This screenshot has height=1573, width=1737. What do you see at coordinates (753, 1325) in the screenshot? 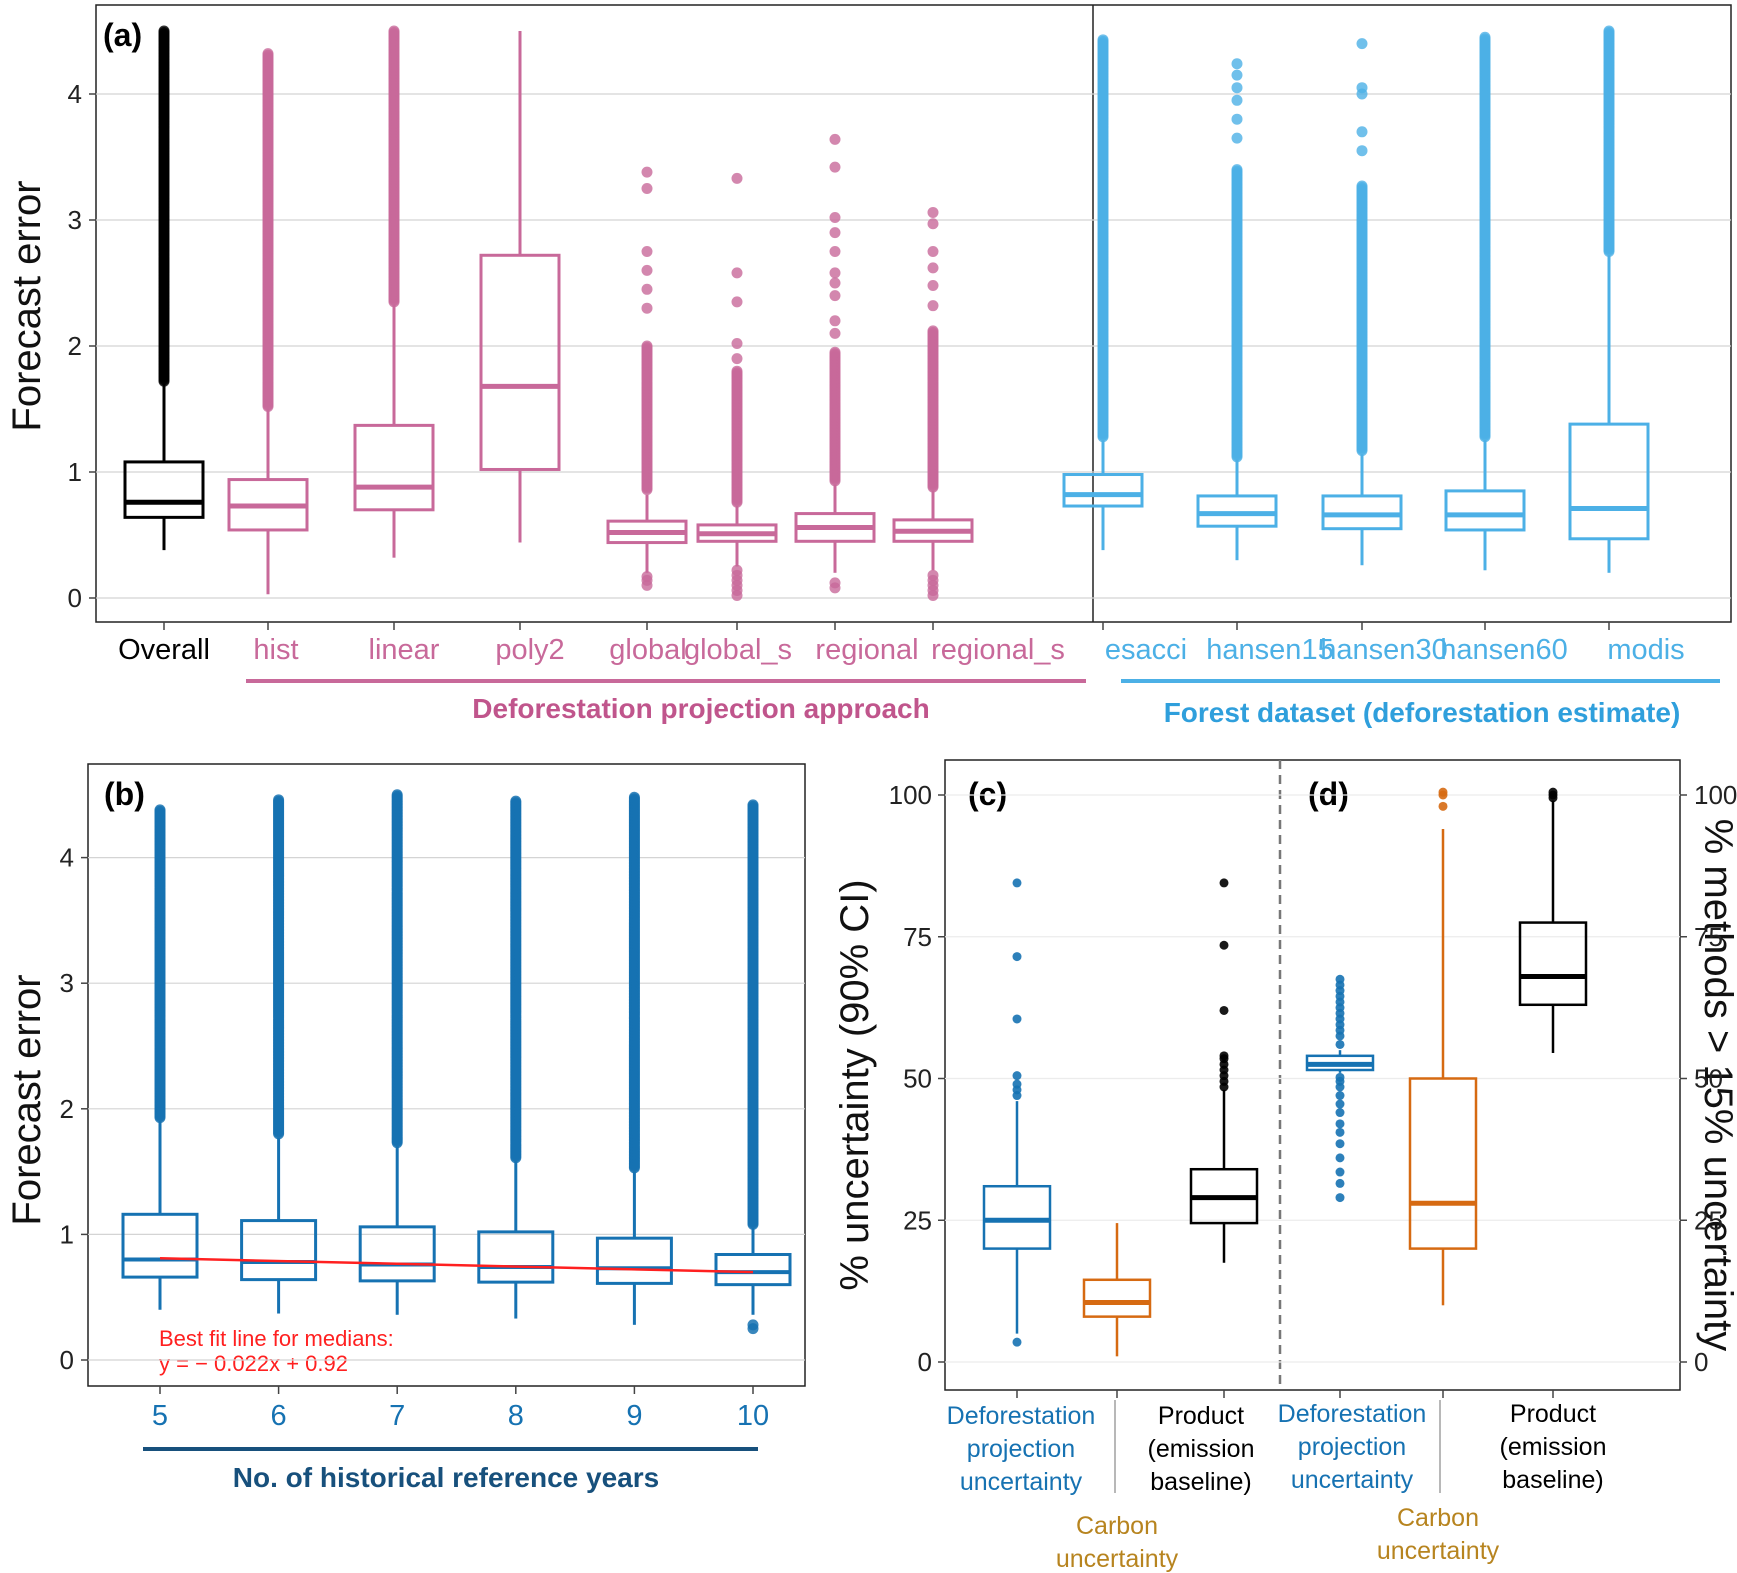
I see `panel-b-box-10-outlier` at bounding box center [753, 1325].